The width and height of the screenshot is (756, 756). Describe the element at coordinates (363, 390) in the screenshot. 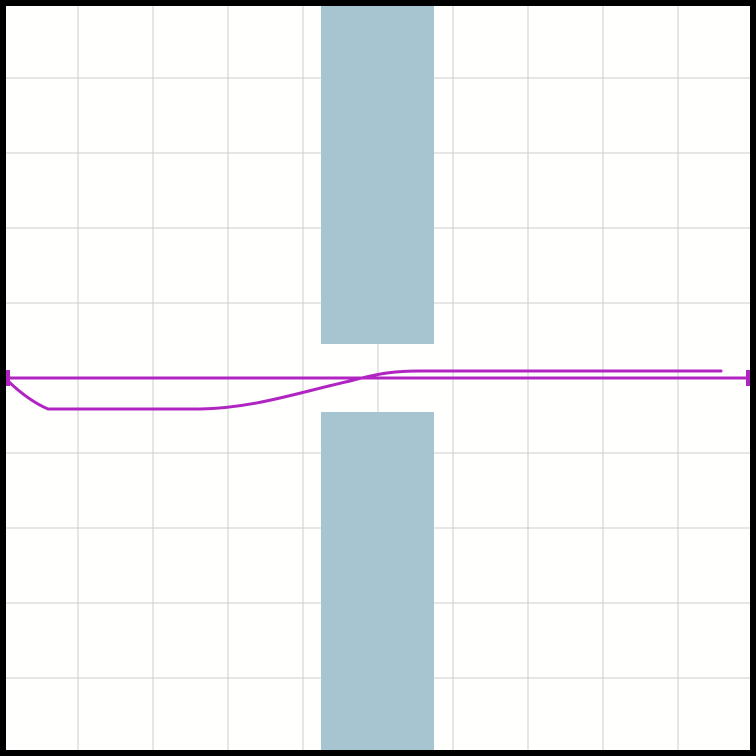

I see `curved-path` at that location.